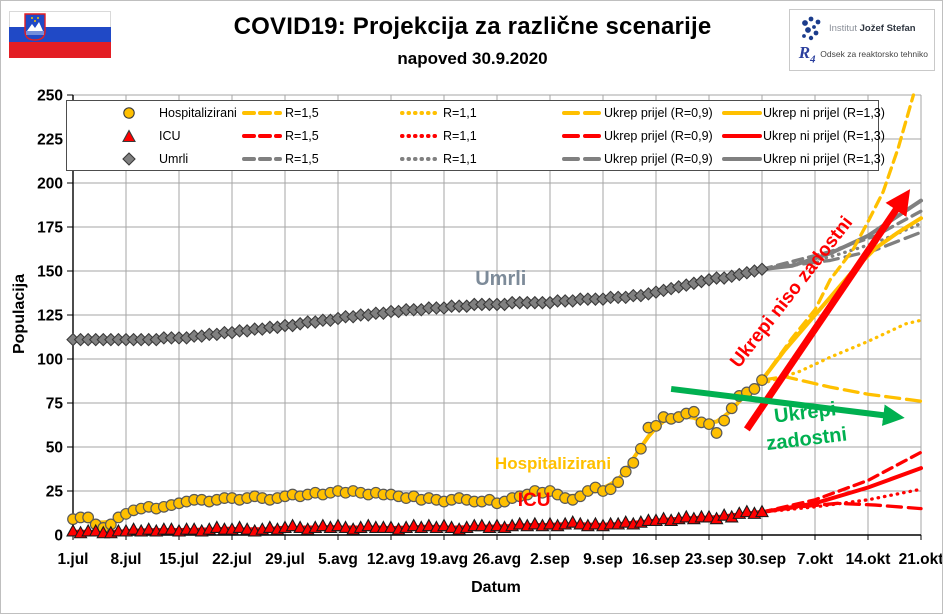 The width and height of the screenshot is (943, 614). Describe the element at coordinates (129, 159) in the screenshot. I see `diamond-marker-icon` at that location.